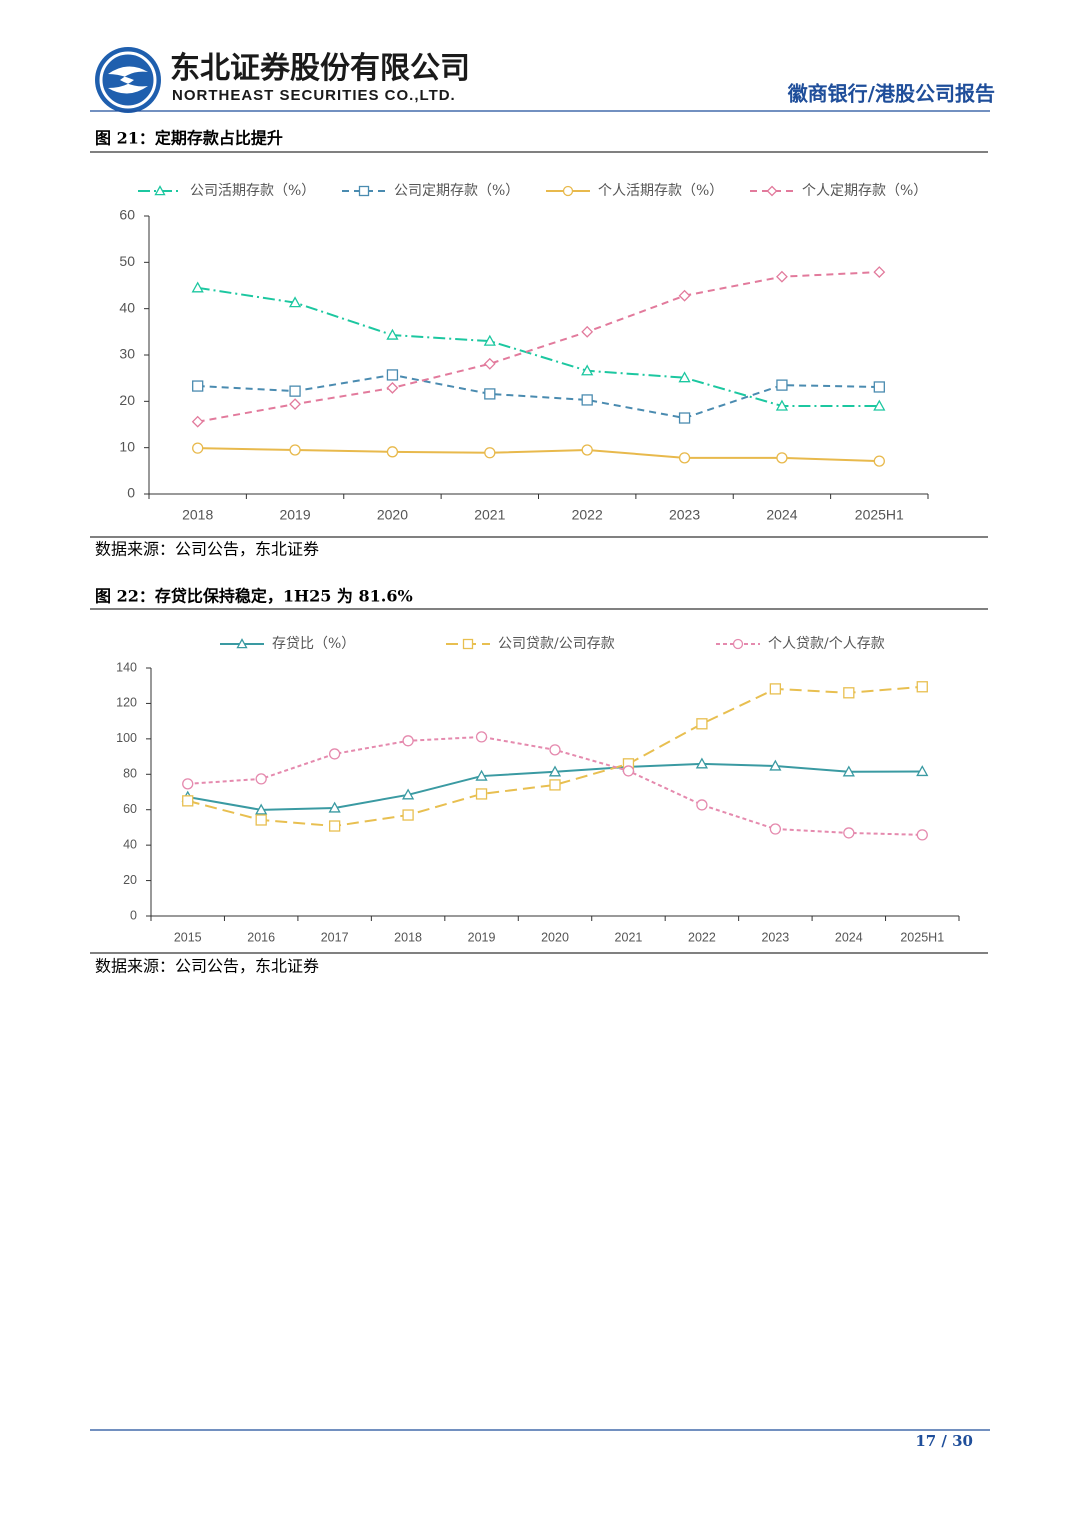  What do you see at coordinates (128, 80) in the screenshot?
I see `logo` at bounding box center [128, 80].